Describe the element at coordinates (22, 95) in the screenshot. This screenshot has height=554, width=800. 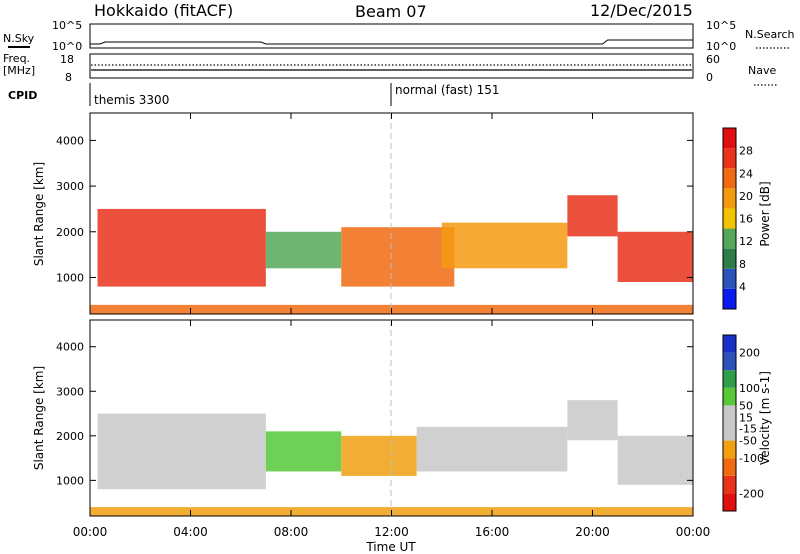
I see `cpid-label: CPID` at that location.